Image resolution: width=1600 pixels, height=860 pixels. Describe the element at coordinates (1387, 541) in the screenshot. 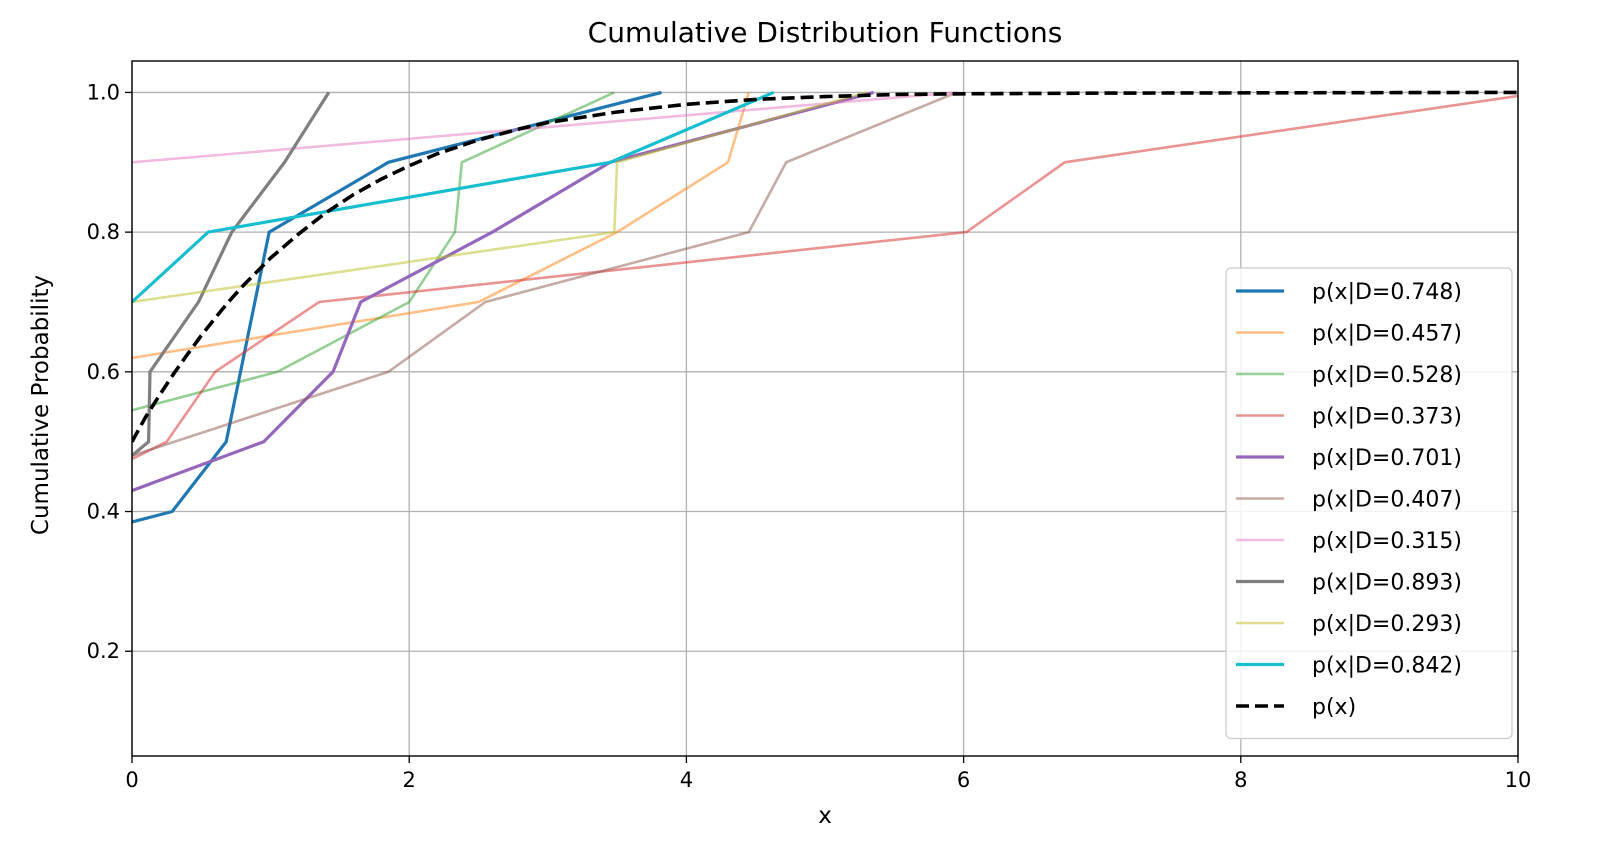

I see `legend-label: p(x|D=0.315)` at that location.